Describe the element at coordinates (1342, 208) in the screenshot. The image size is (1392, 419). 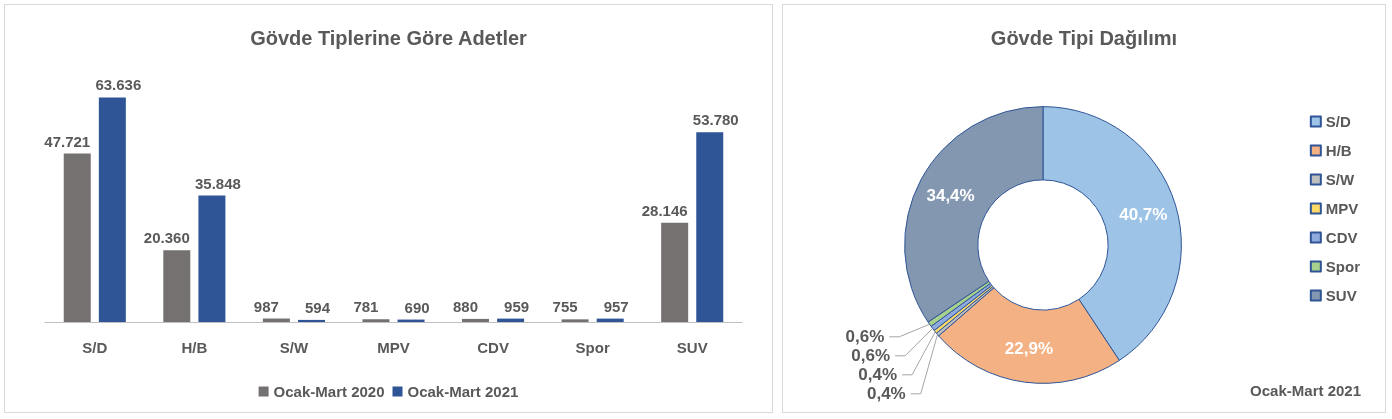
I see `legend-label: MPV` at that location.